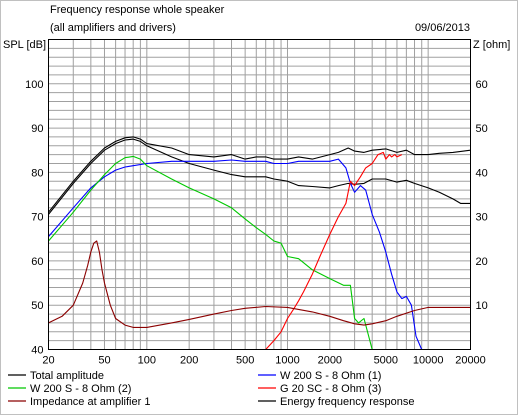 Image resolution: width=518 pixels, height=420 pixels. Describe the element at coordinates (330, 376) in the screenshot. I see `legend-label: W 200 S - 8 Ohm (1)` at that location.